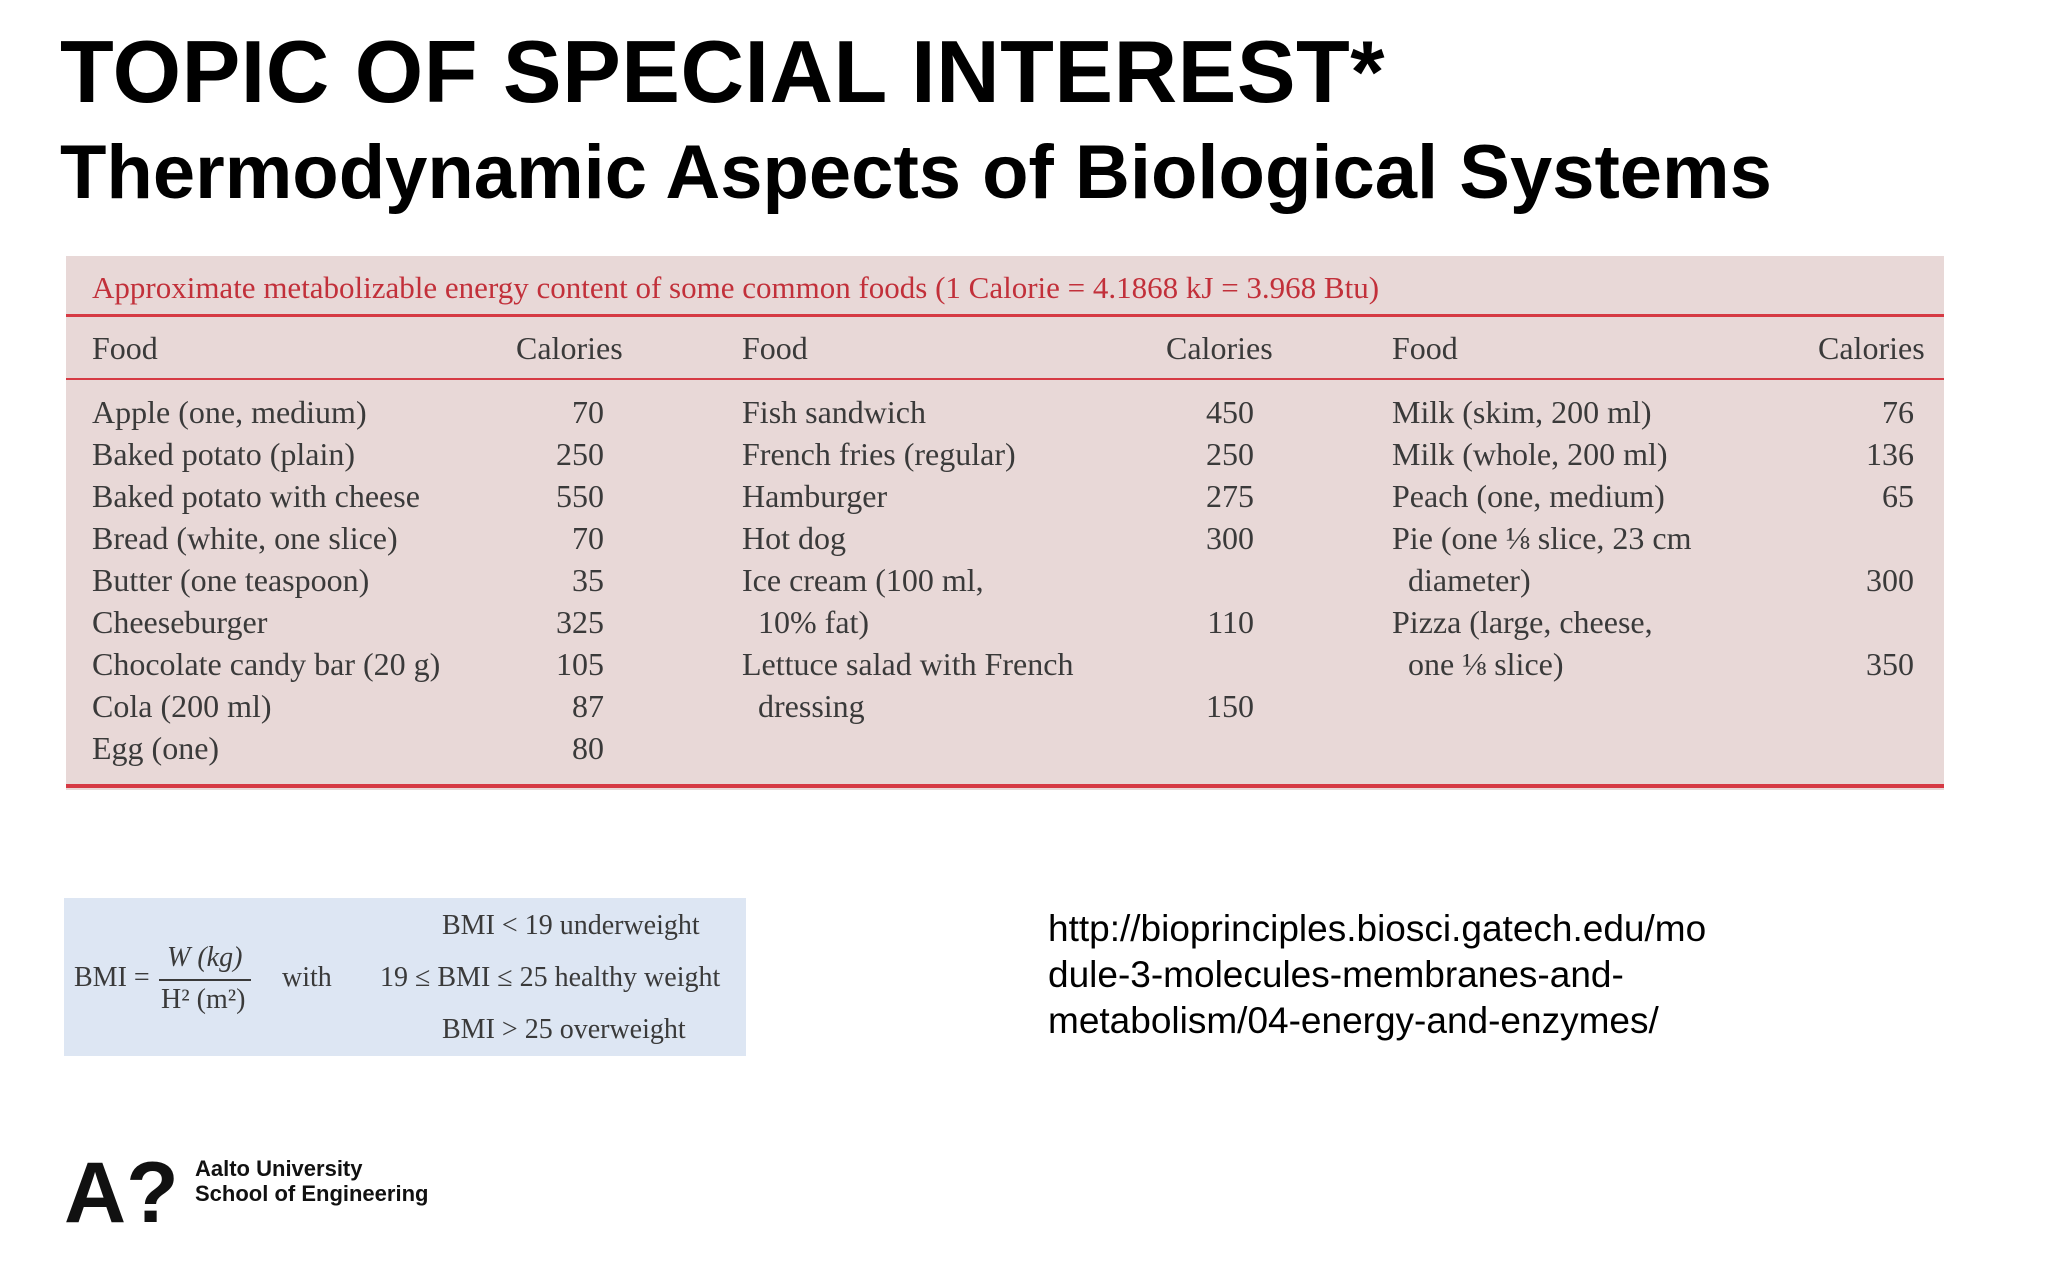 Image resolution: width=2048 pixels, height=1280 pixels. What do you see at coordinates (1219, 348) in the screenshot?
I see `header-calories-2: Calories` at bounding box center [1219, 348].